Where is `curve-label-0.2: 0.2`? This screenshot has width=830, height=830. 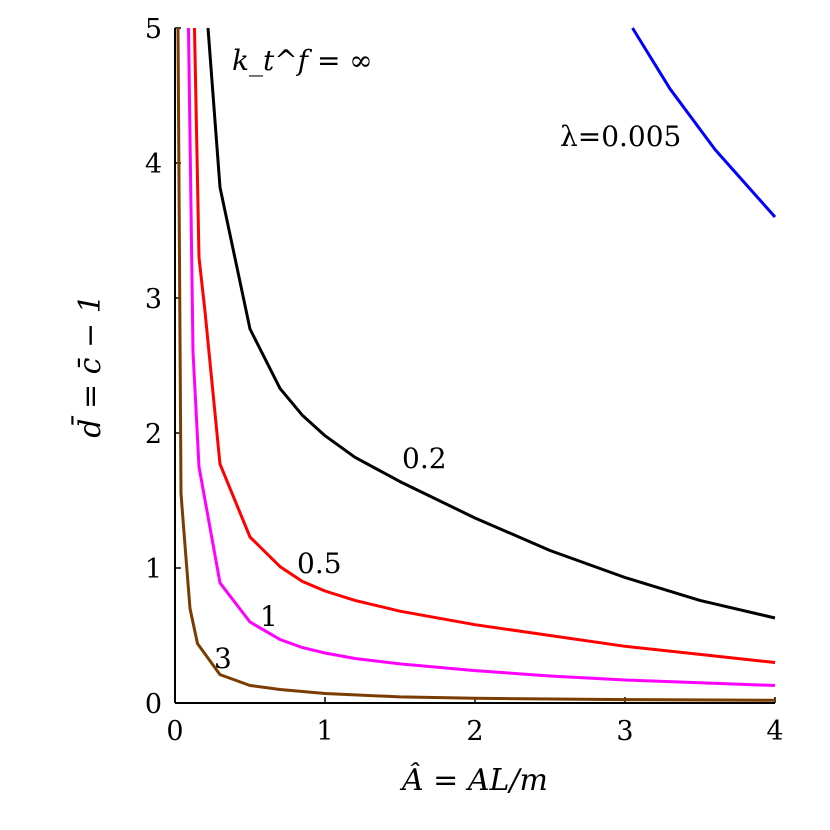
curve-label-0.2: 0.2 is located at coordinates (424, 458).